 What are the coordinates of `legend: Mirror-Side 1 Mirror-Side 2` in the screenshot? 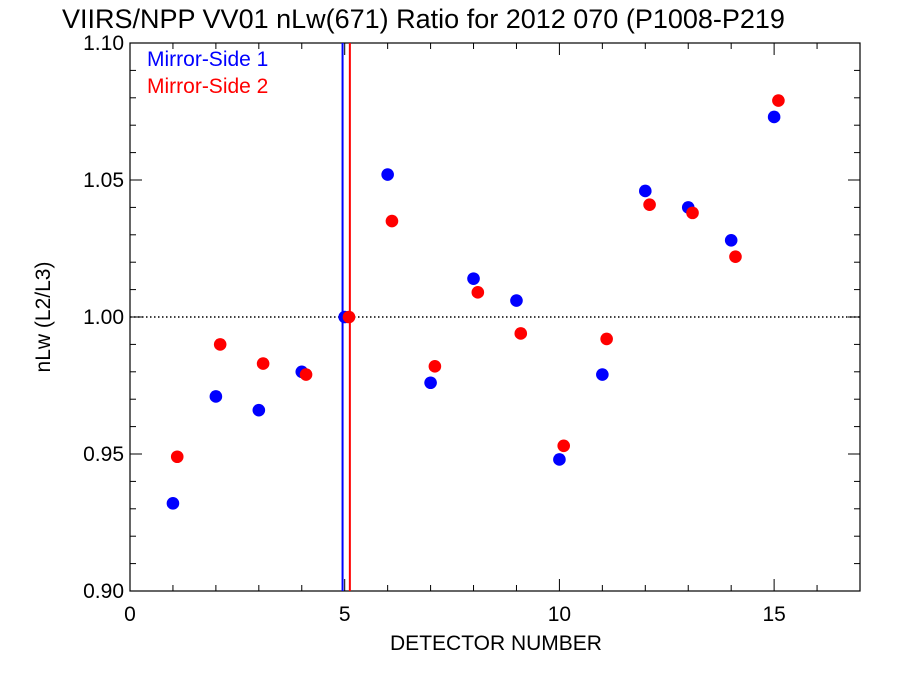 It's located at (207, 73).